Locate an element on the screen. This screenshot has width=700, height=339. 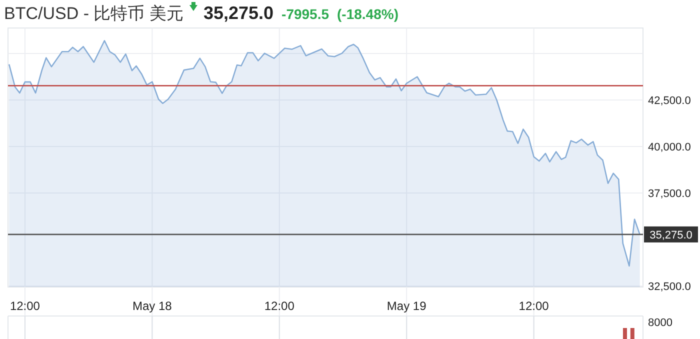
chart-title: BTC/USD - 比特币 美元 is located at coordinates (94, 13).